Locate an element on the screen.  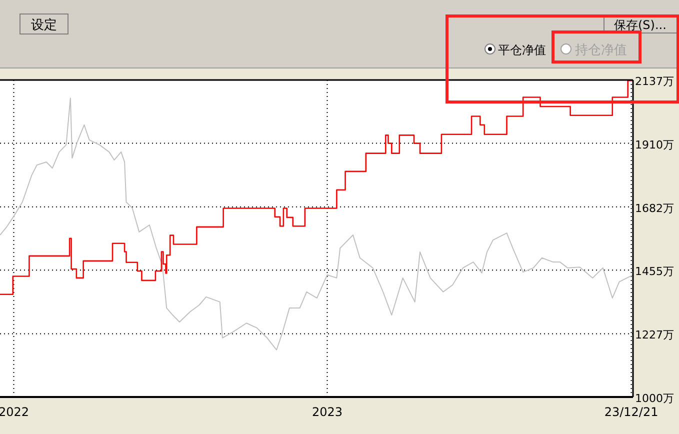
y-tick-label: 1227万 is located at coordinates (654, 335).